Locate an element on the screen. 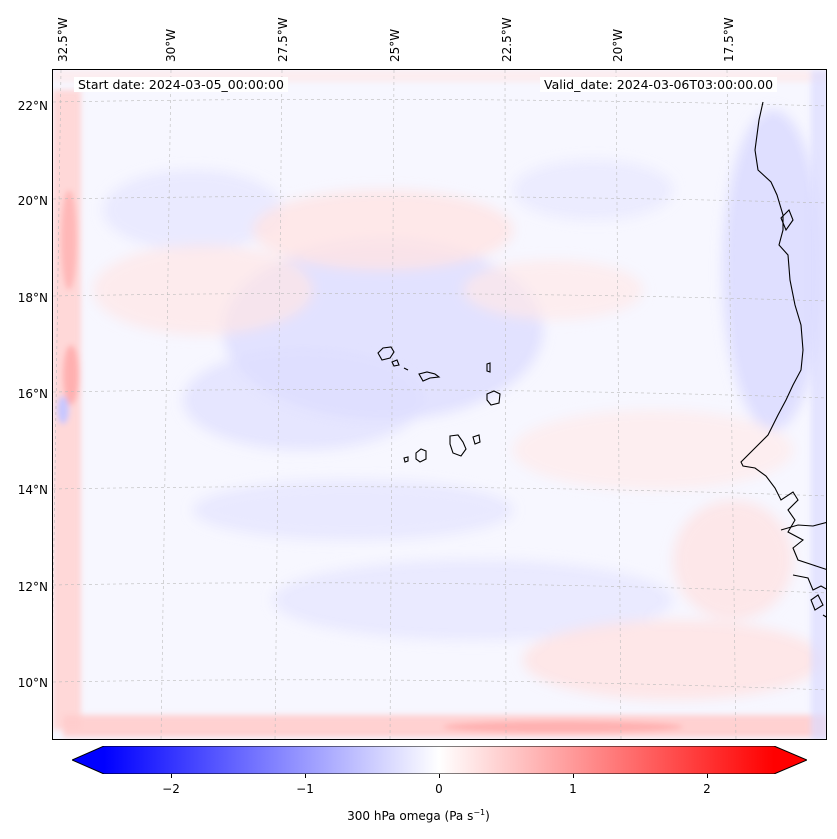 The height and width of the screenshot is (839, 837). start-date-label: Start date: 2024-03-05_00:00:00 is located at coordinates (181, 84).